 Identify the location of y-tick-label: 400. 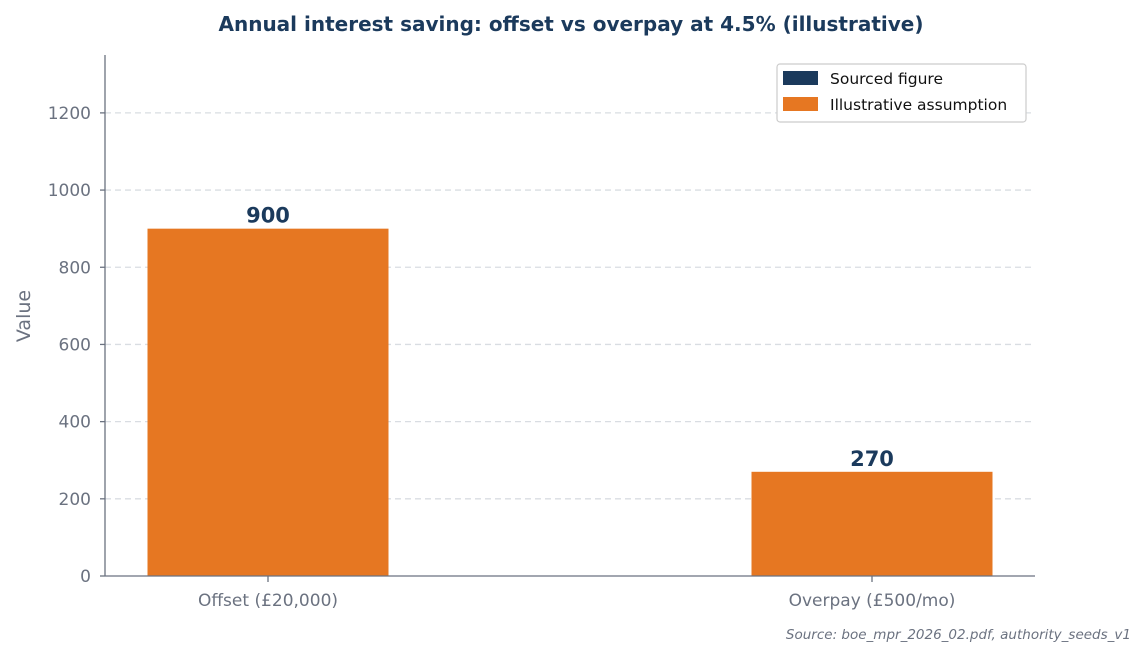
(75, 423).